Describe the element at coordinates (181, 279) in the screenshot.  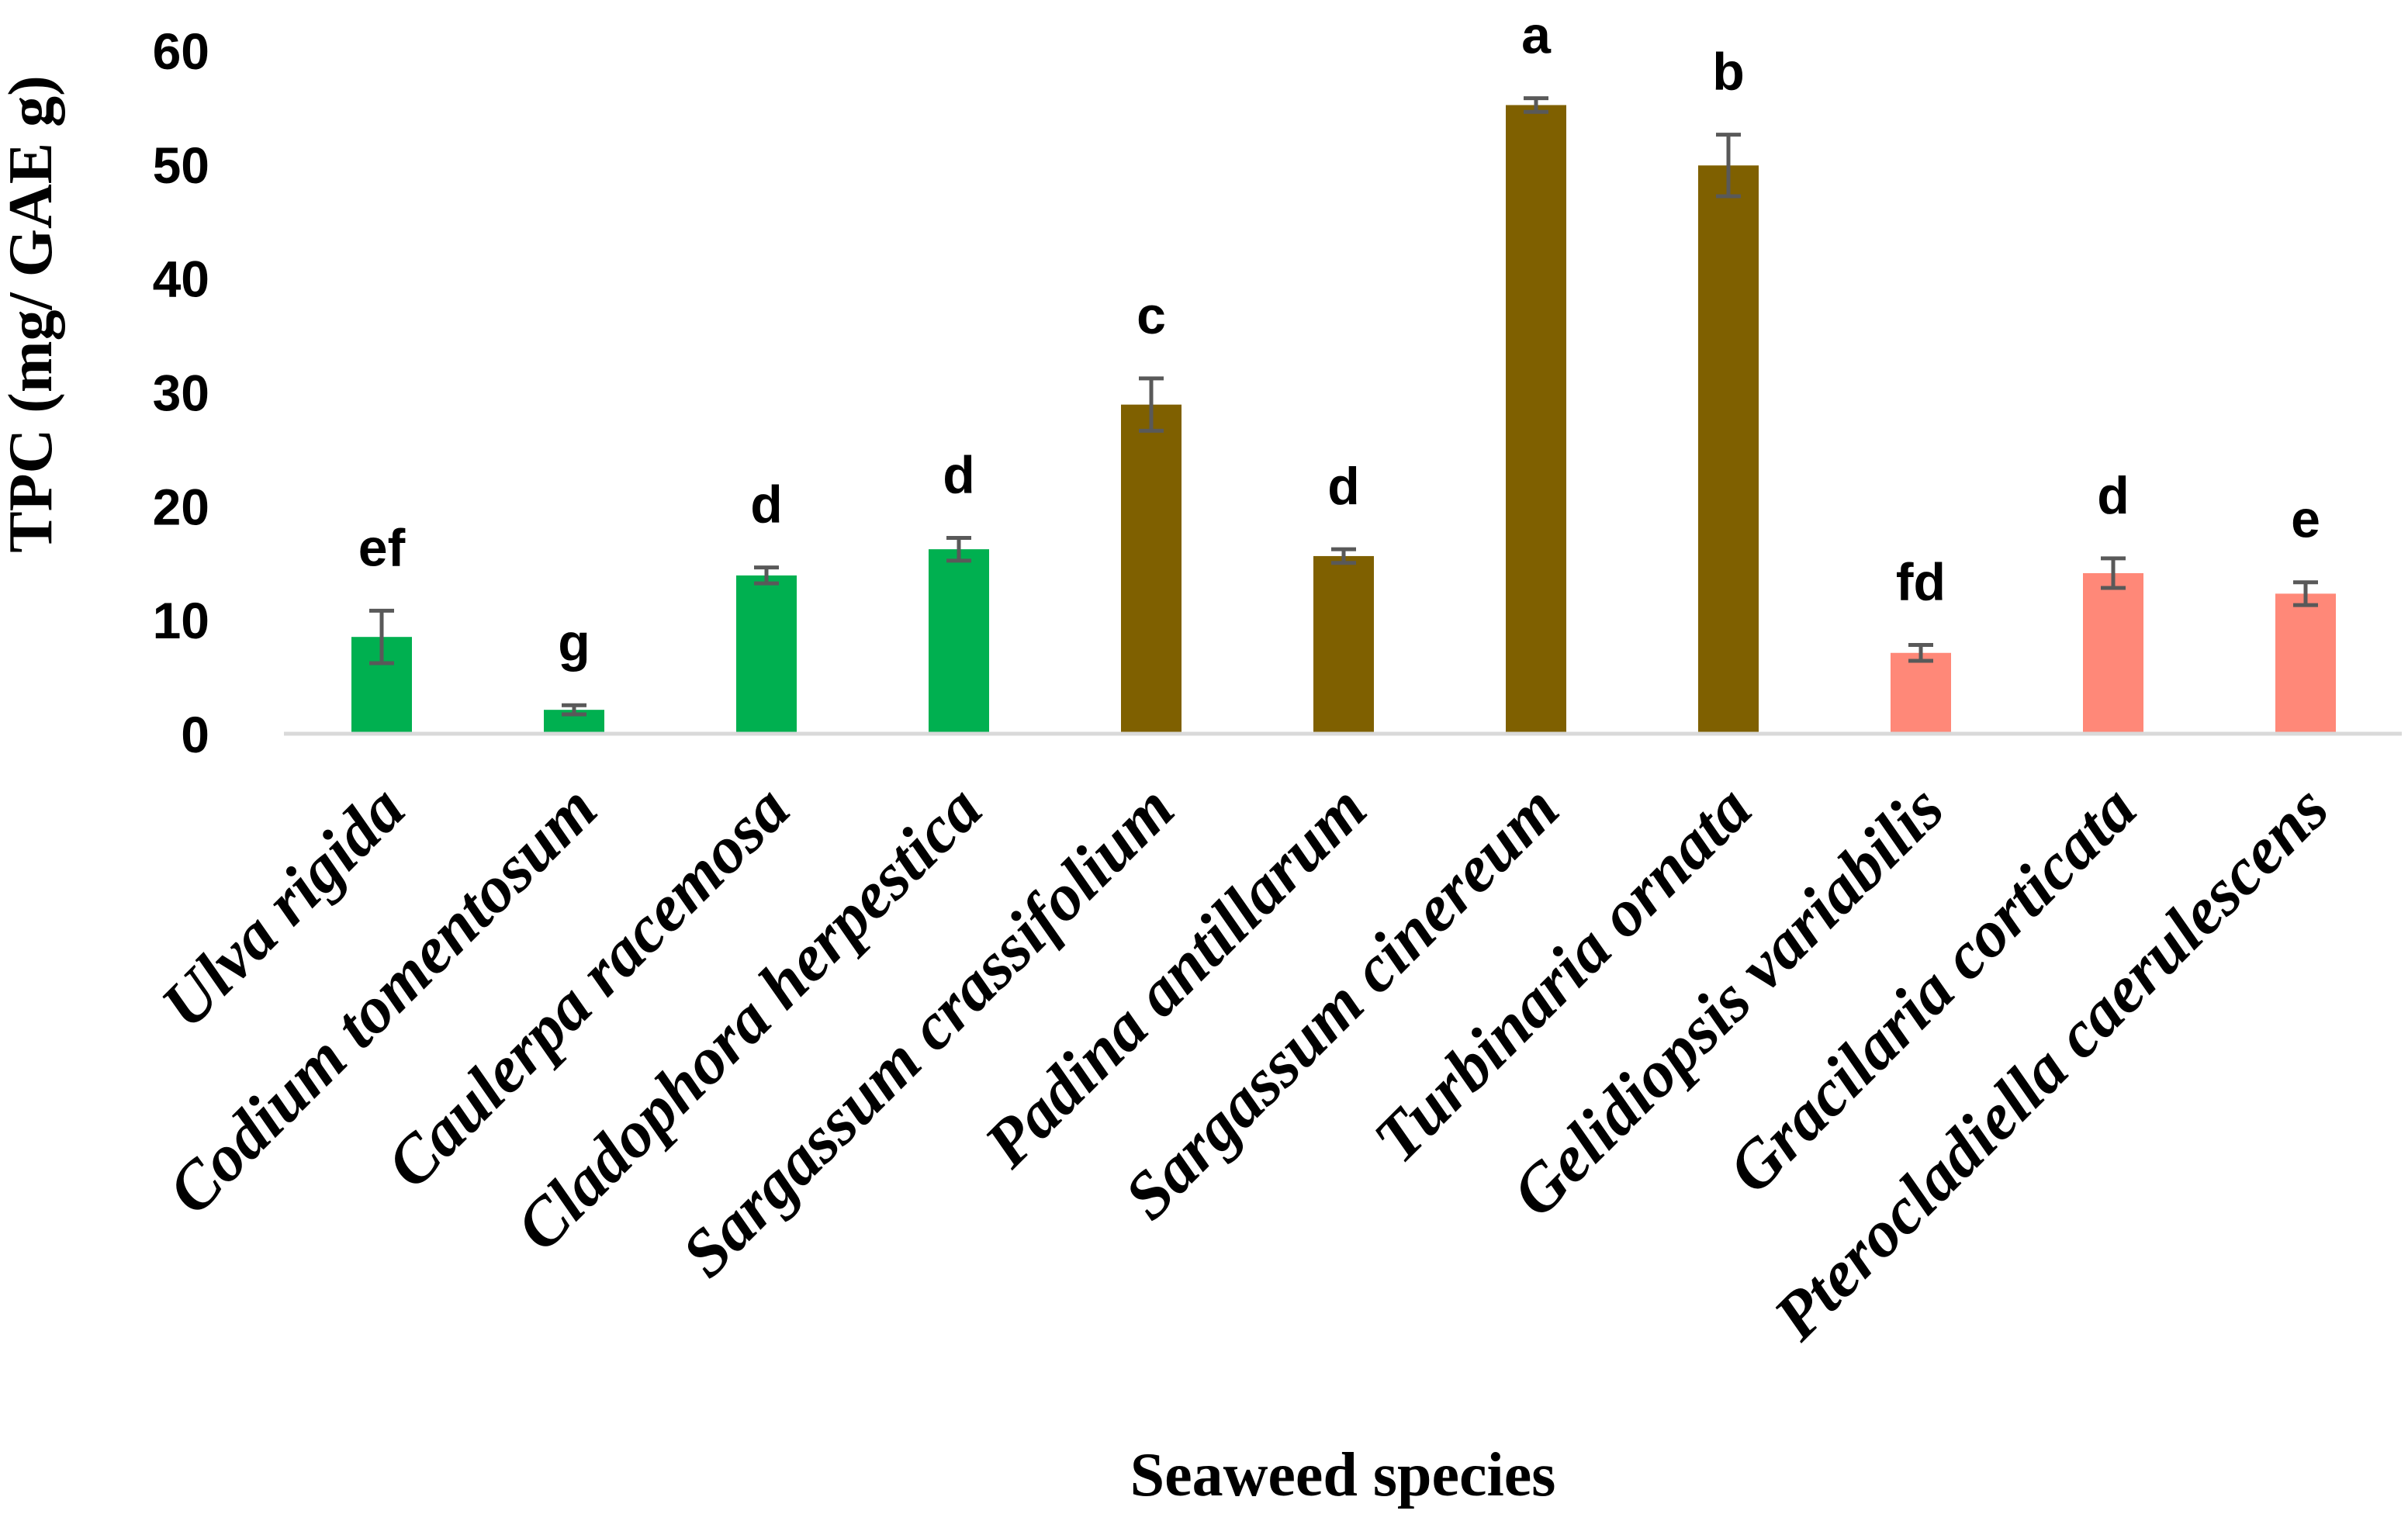
I see `y-tick-label: 40` at that location.